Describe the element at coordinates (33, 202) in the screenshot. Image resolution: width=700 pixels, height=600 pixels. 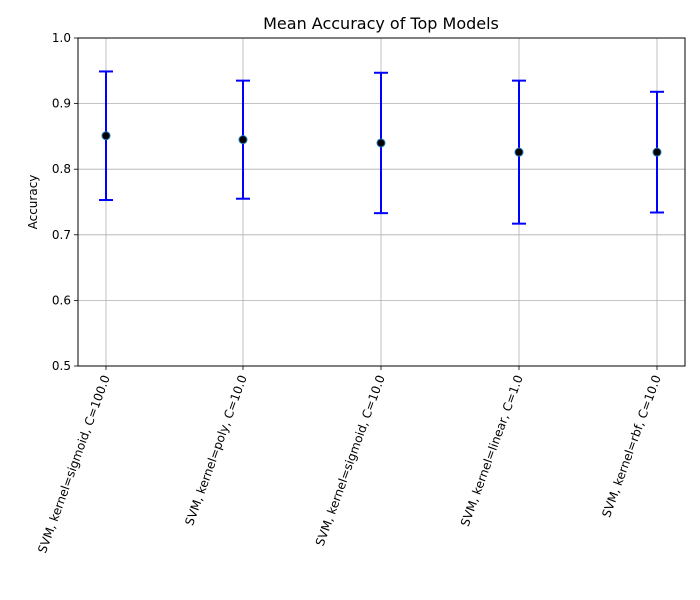
I see `y-axis-label: Accuracy` at that location.